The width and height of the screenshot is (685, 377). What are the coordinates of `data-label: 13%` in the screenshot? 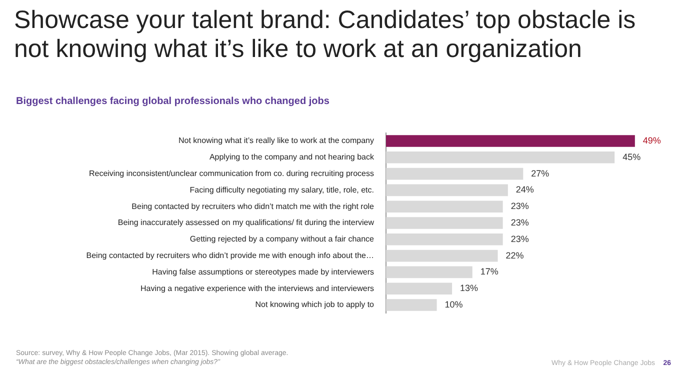 It's located at (469, 288).